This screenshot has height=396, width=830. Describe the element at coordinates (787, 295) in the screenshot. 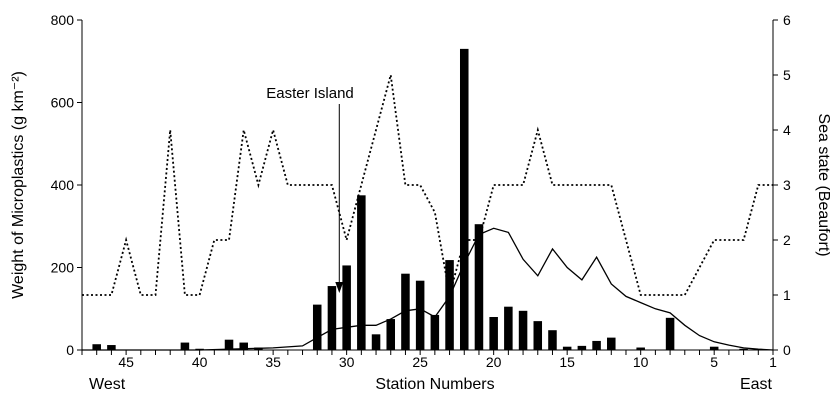

I see `y2-tick-label: 1` at that location.